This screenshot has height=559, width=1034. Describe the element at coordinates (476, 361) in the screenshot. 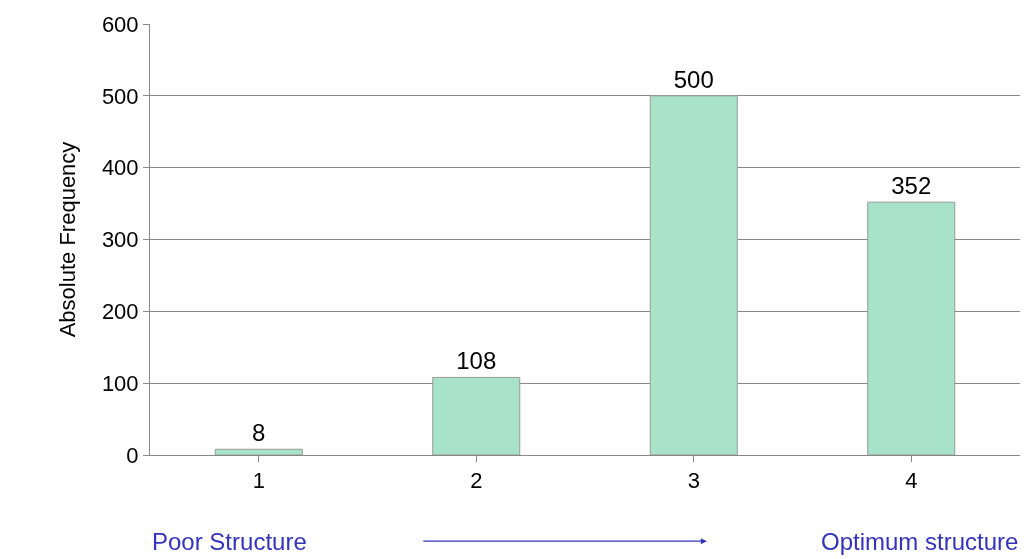

I see `data-label: 108` at that location.